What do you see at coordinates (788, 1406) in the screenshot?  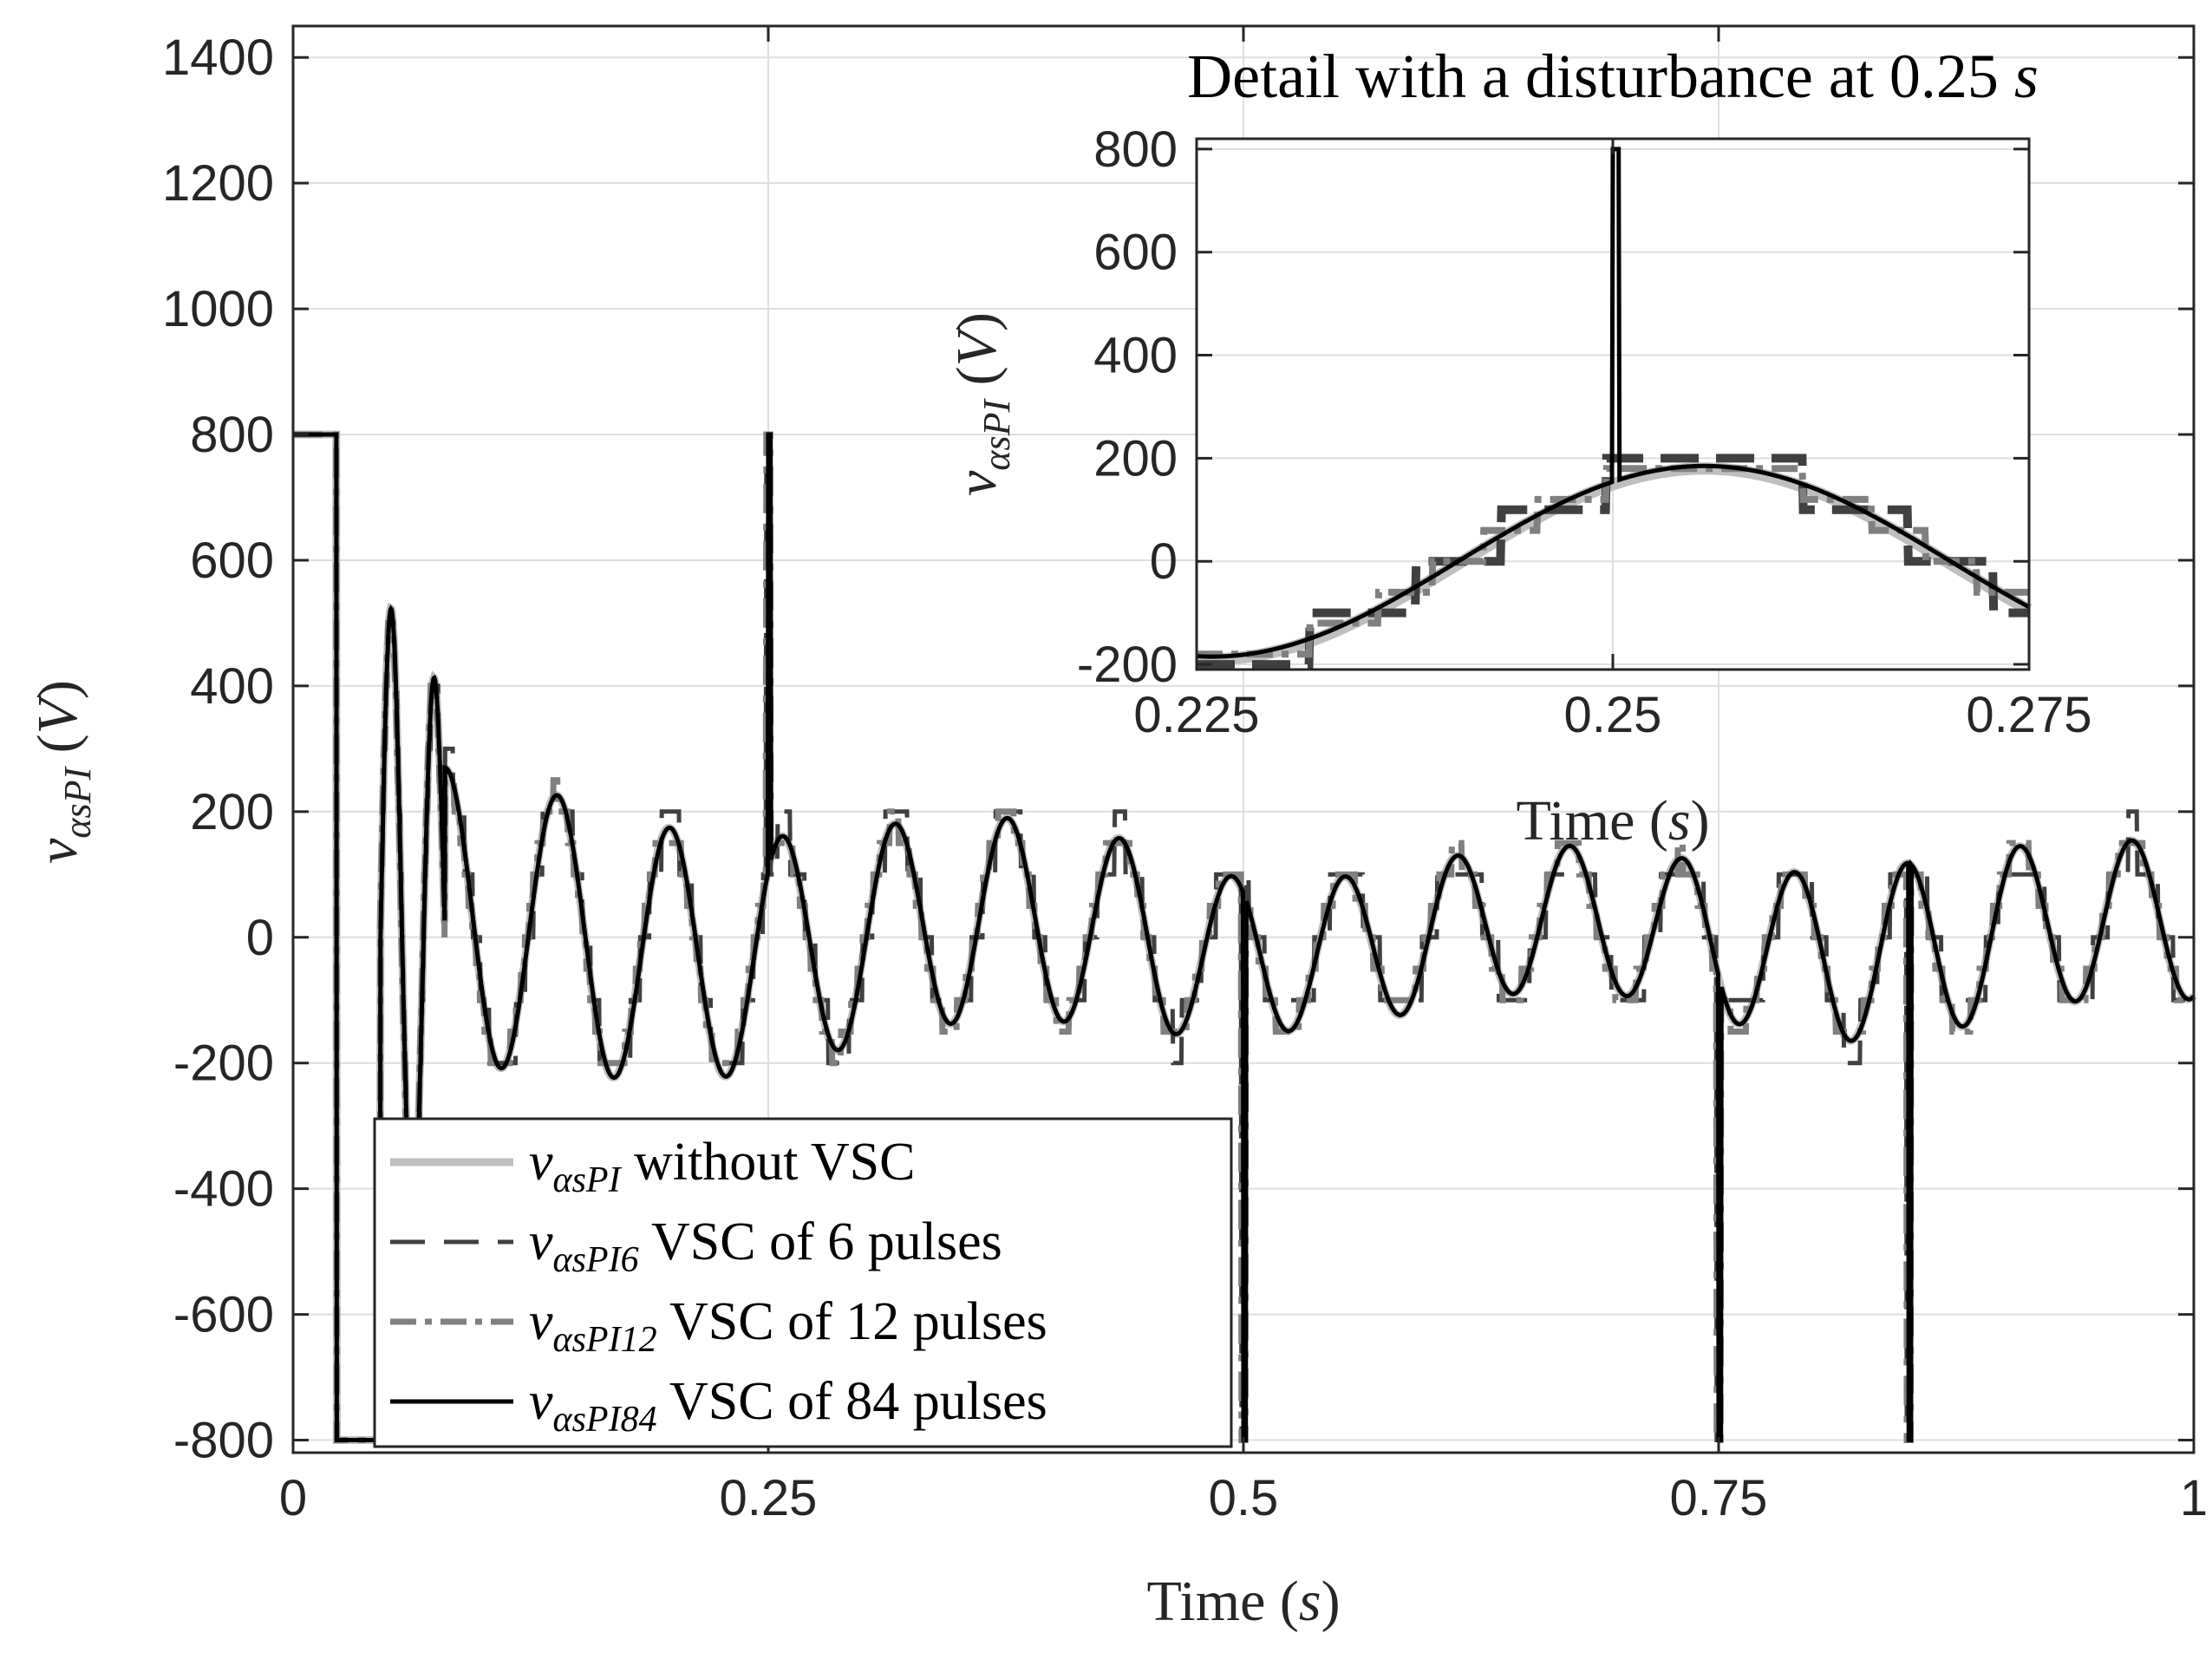 I see `legend-entry-label: vαsPI84 VSC of 84 pulses` at bounding box center [788, 1406].